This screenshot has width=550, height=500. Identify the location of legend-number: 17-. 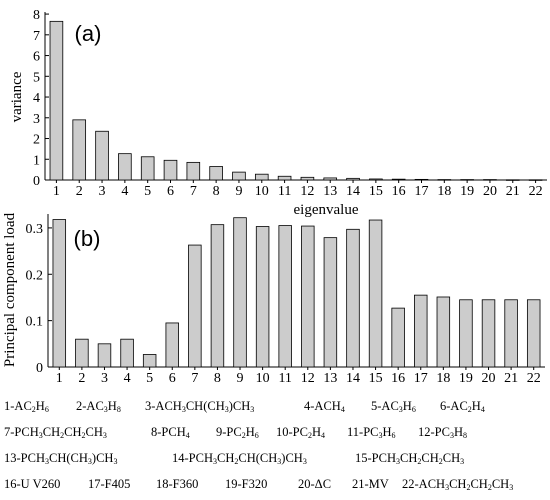
(96, 484).